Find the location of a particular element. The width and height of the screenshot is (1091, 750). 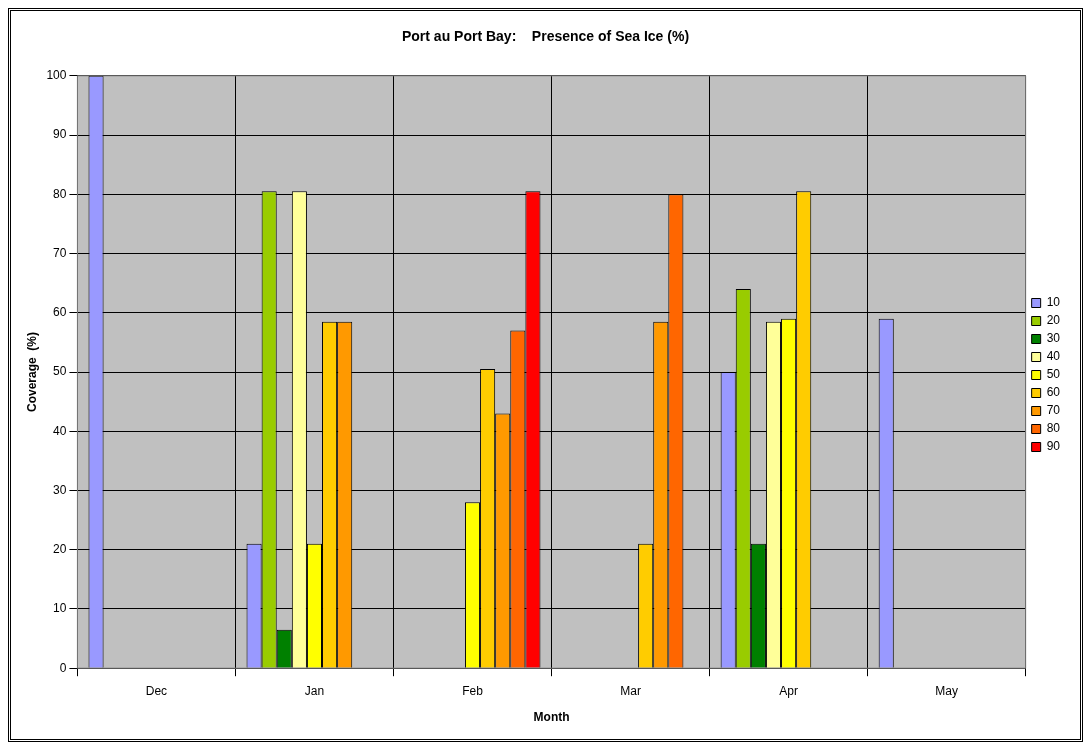

y-tick-label: 90 is located at coordinates (60, 134).